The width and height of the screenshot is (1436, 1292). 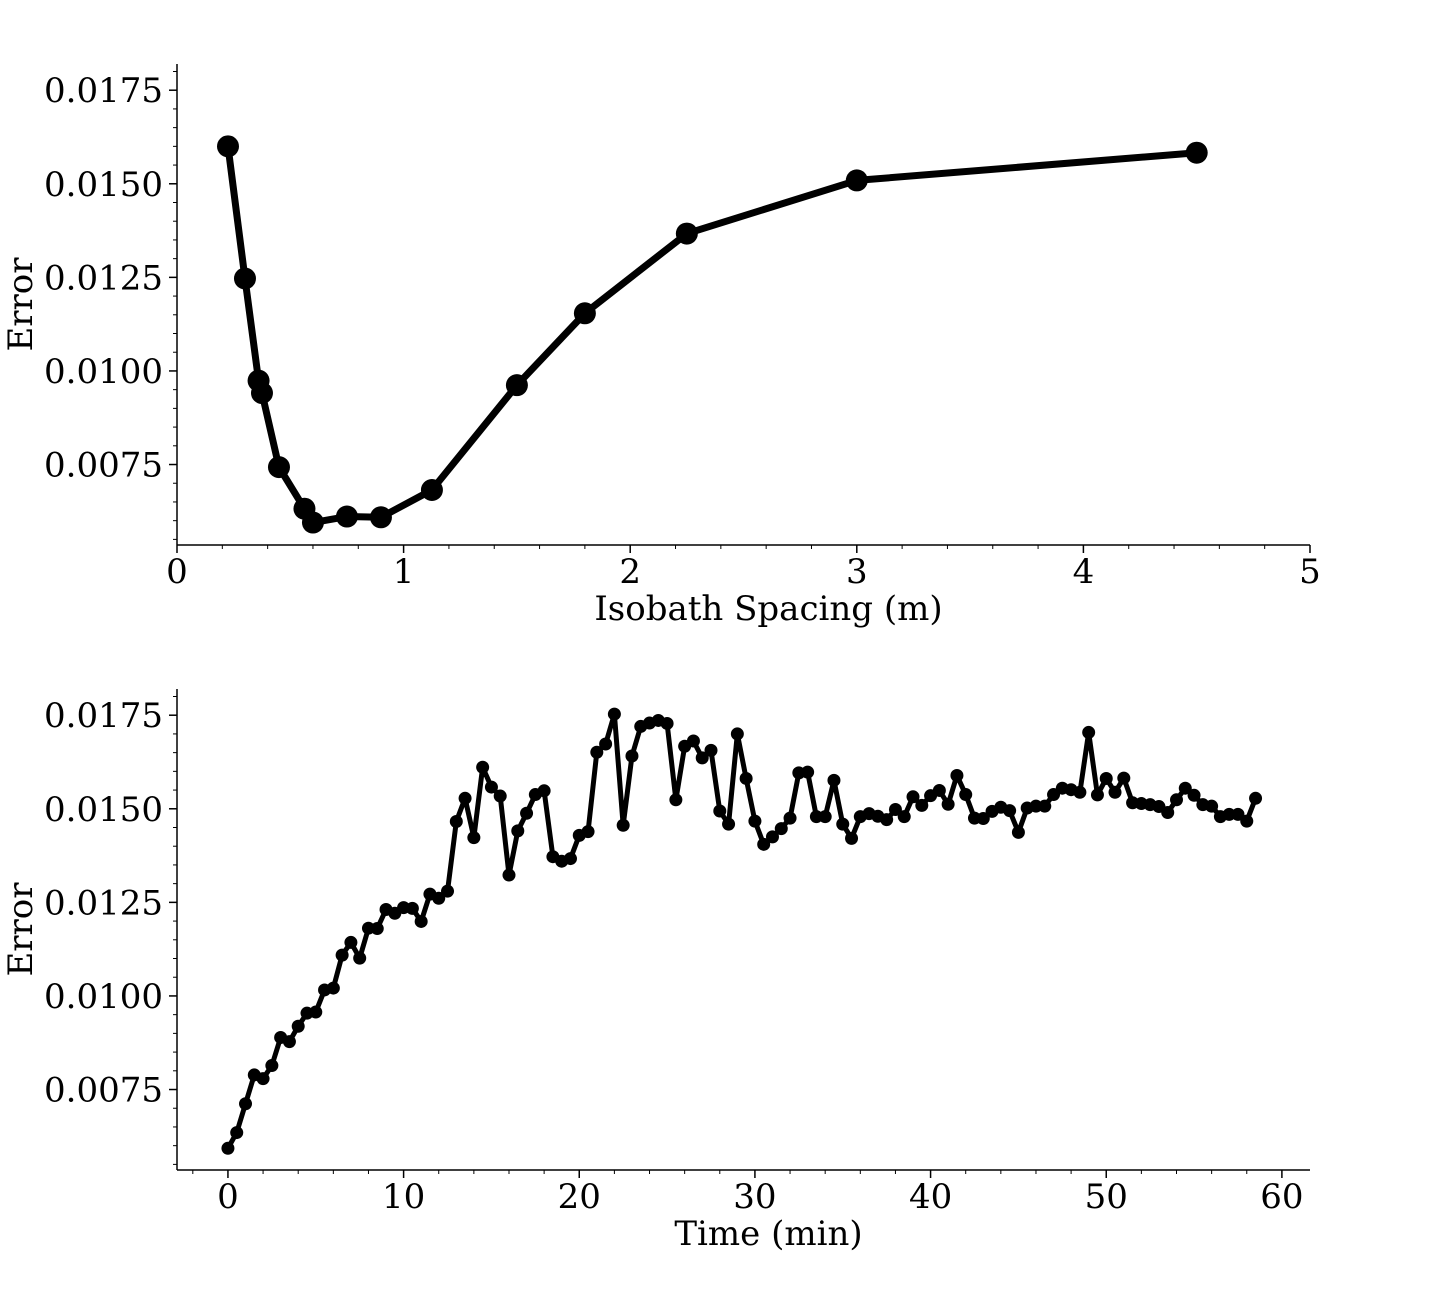 What do you see at coordinates (21, 929) in the screenshot?
I see `bottom-y-axis-label: Error` at bounding box center [21, 929].